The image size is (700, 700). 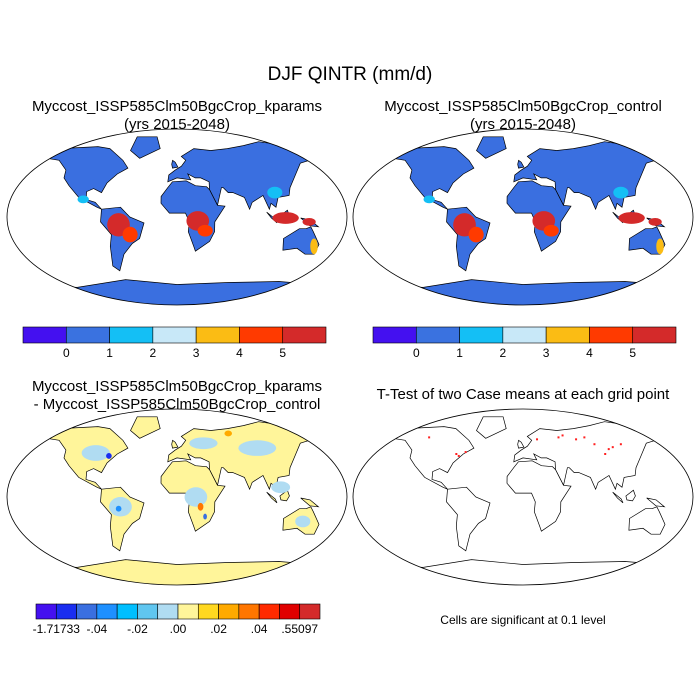 What do you see at coordinates (523, 620) in the screenshot?
I see `significance-note: Cells are significant at 0.1 level` at bounding box center [523, 620].